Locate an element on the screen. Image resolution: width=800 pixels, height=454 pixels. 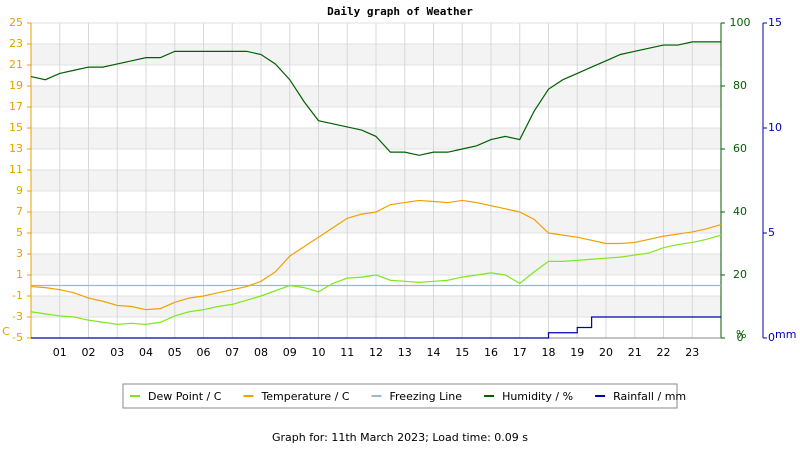
y-tick-label: 15 is located at coordinates (16, 127).